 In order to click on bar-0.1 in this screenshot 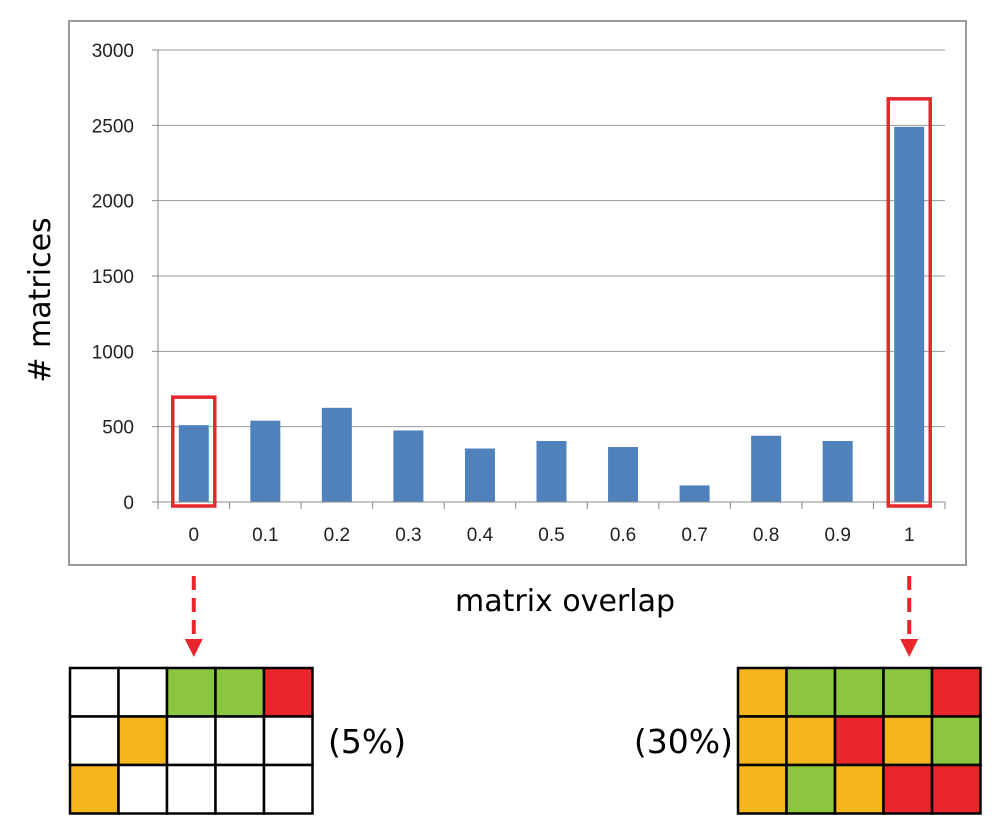, I will do `click(265, 461)`.